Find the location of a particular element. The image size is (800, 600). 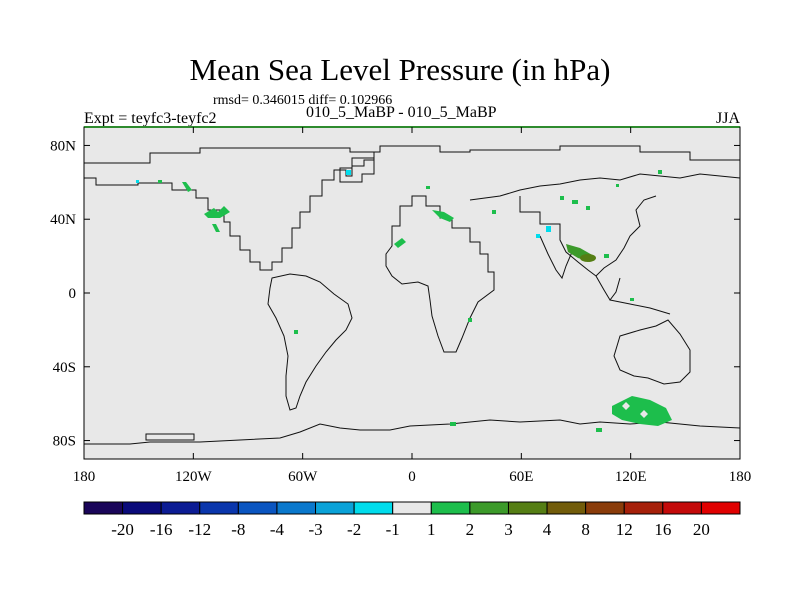

colorbar-label-3: -8 is located at coordinates (238, 529).